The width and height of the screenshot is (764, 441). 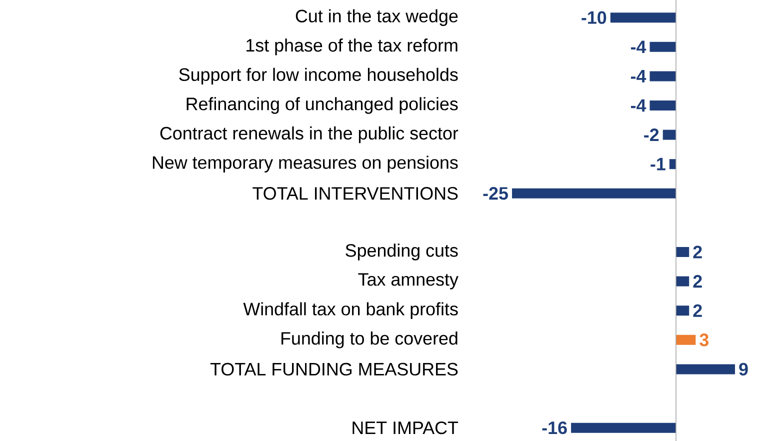 I want to click on y-tick-label: Support for low income households, so click(x=318, y=76).